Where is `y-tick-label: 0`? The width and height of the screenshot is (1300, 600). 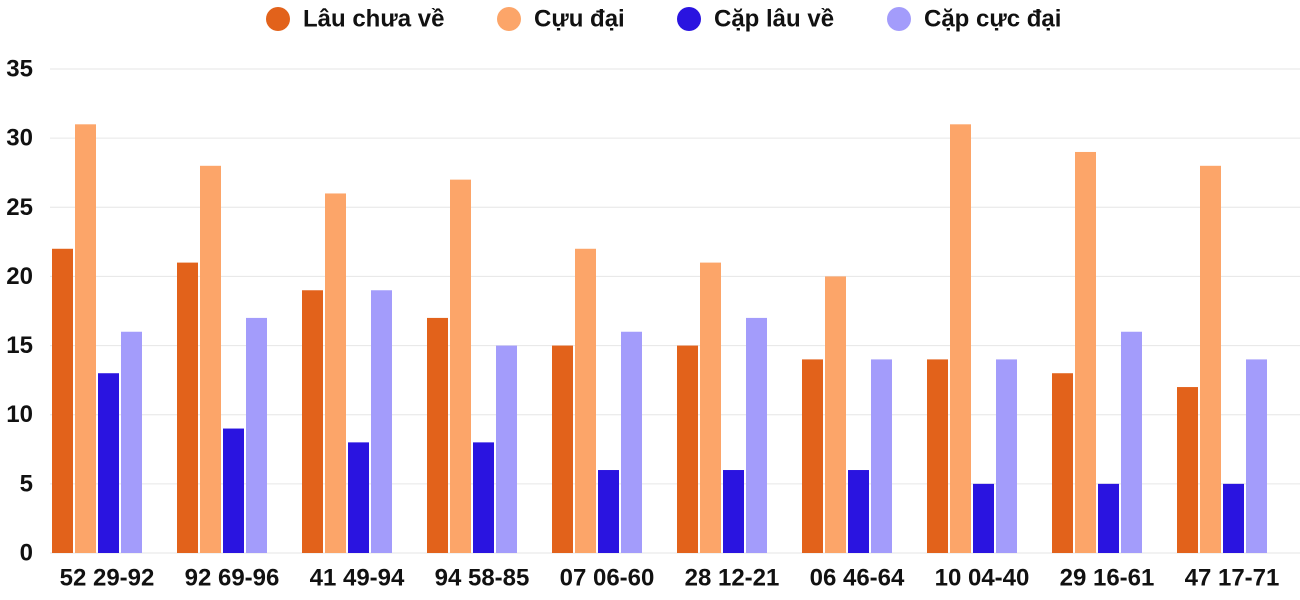 y-tick-label: 0 is located at coordinates (26, 553).